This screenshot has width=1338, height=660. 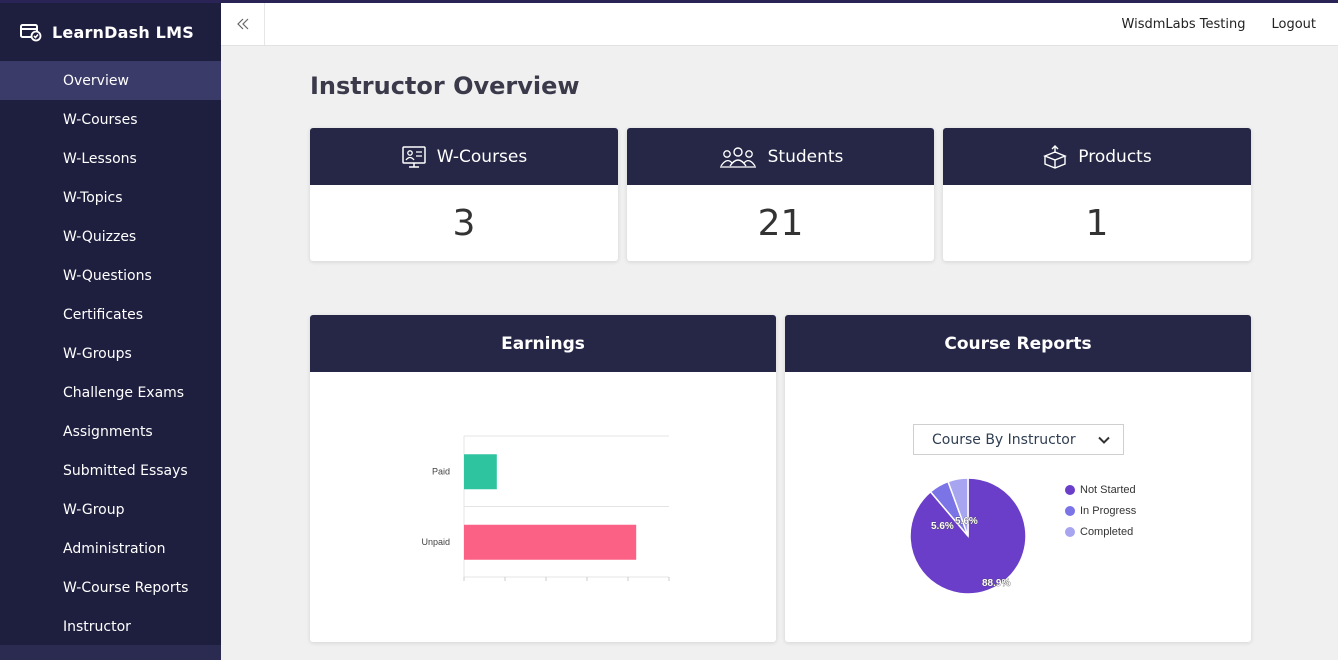 I want to click on sidebar-item-w-courses: W-Courses, so click(x=100, y=119).